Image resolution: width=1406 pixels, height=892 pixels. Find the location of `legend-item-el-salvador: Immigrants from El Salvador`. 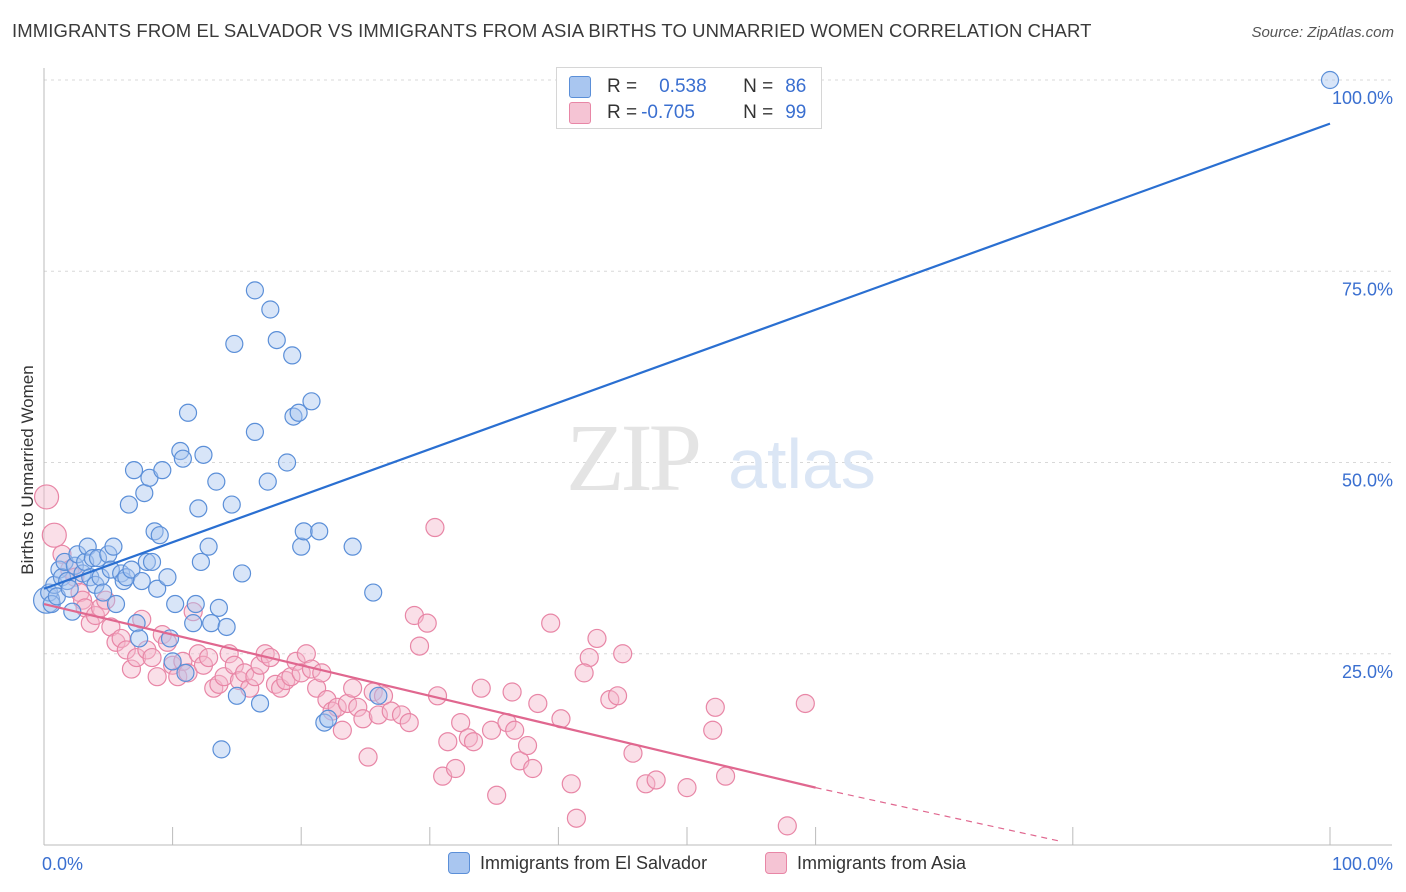

legend-item-el-salvador: Immigrants from El Salvador is located at coordinates (577, 863).